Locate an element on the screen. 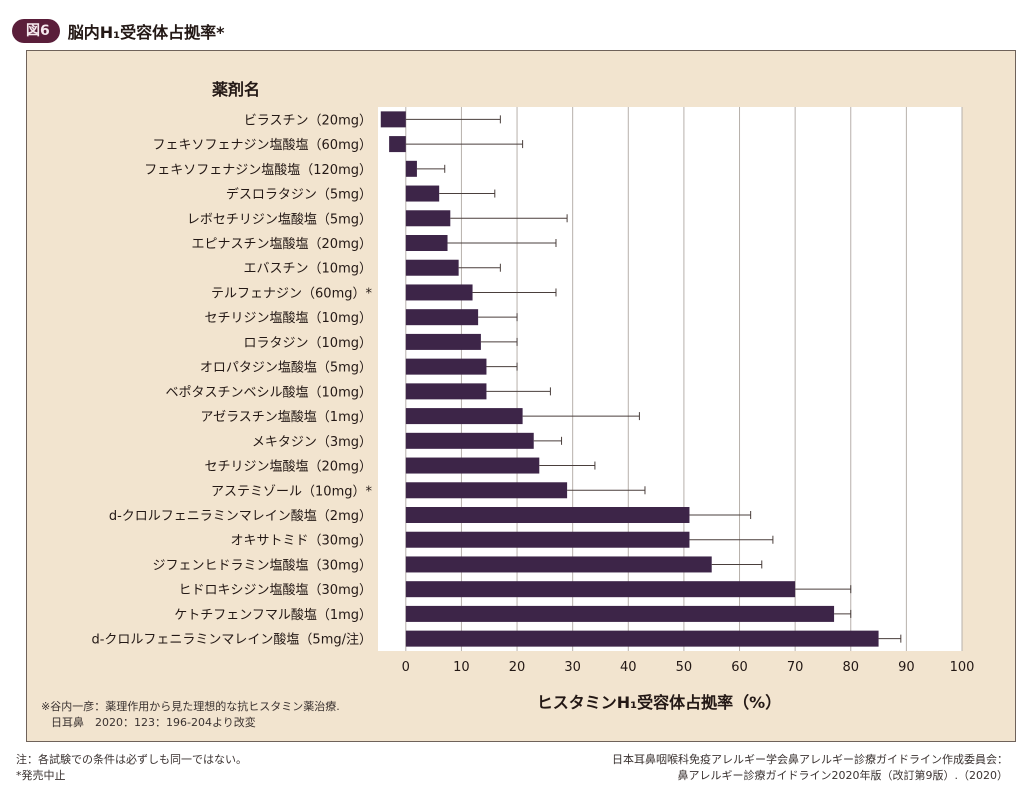 This screenshot has width=1024, height=795. category-label: セチリジン塩酸塩（10mg） is located at coordinates (288, 318).